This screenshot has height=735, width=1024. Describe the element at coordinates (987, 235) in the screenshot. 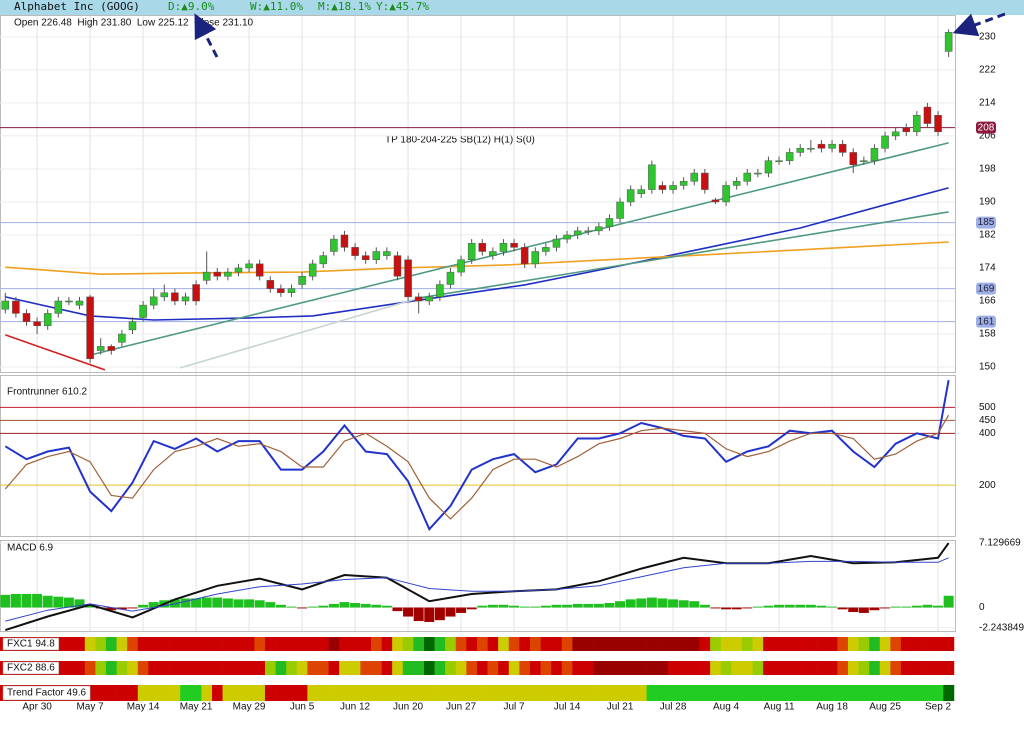

I see `y-tick-label: 182` at that location.